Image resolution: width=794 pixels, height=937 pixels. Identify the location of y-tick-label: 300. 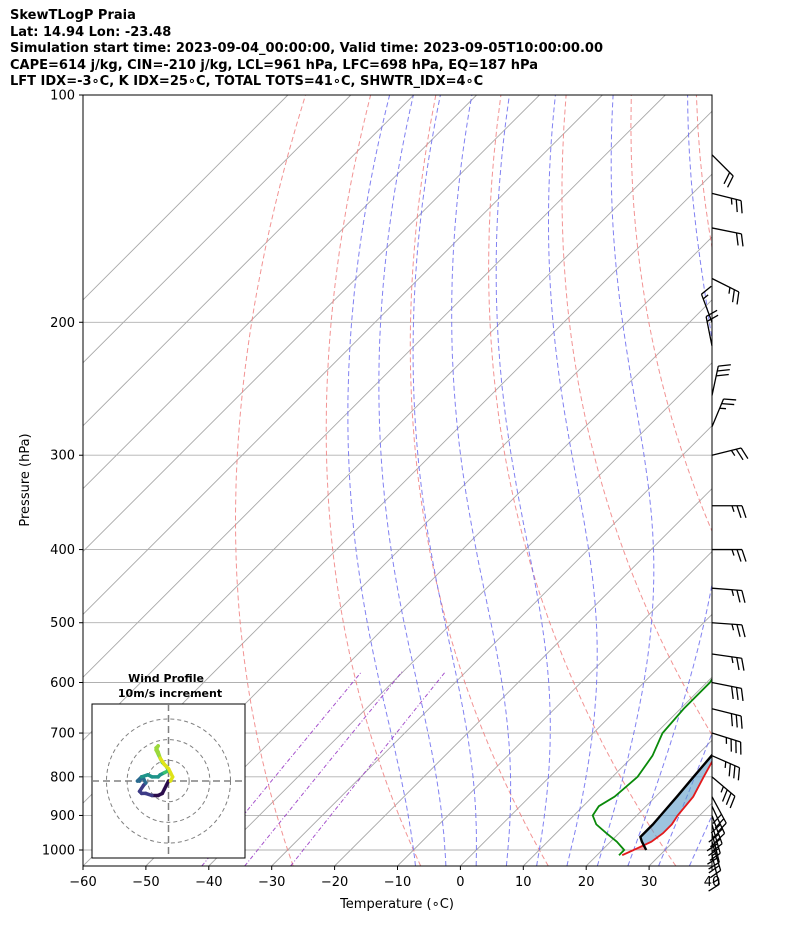
(62, 456).